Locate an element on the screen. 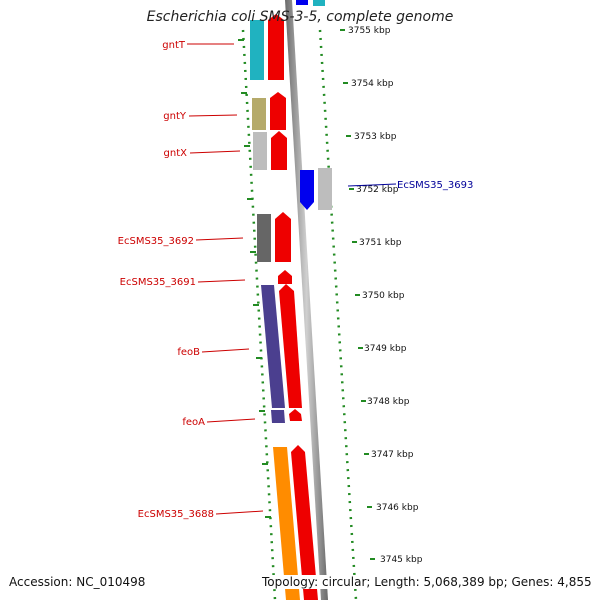  partial-cyan-feature is located at coordinates (319, 3).